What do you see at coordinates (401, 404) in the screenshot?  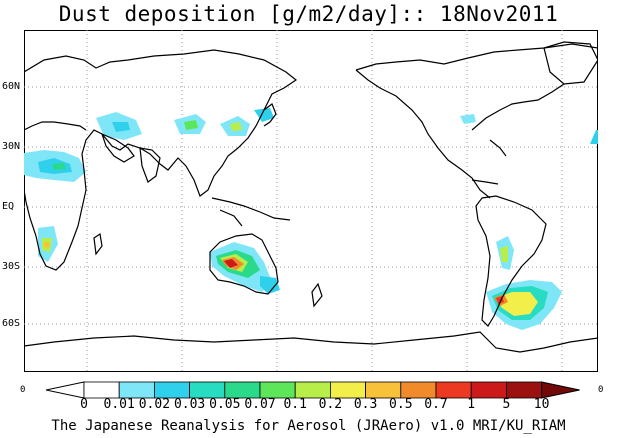 I see `colorbar-tick-label: 0.5` at bounding box center [401, 404].